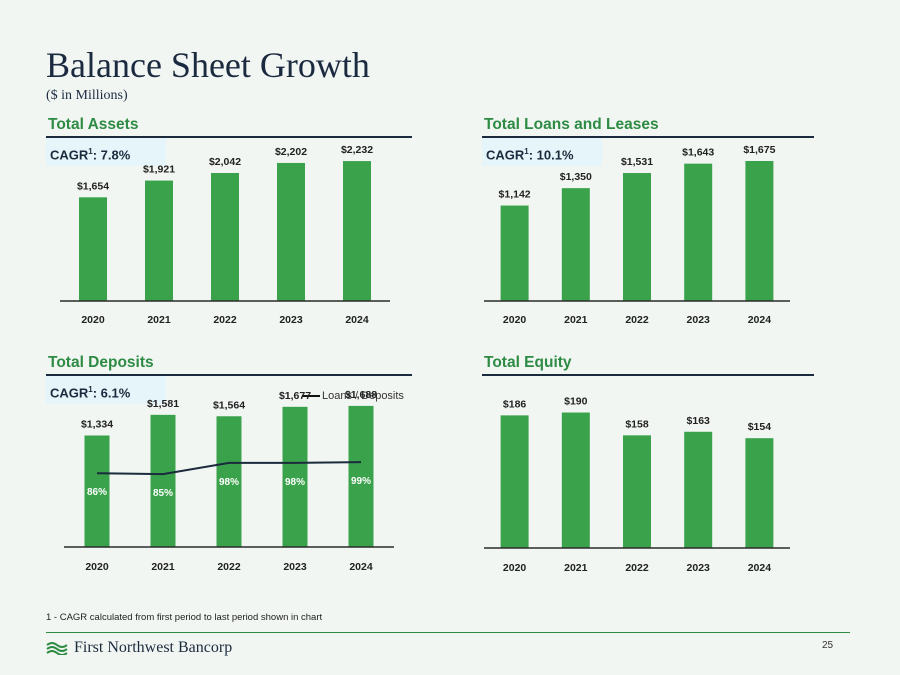  I want to click on cagr-value: : 7.8%, so click(111, 155).